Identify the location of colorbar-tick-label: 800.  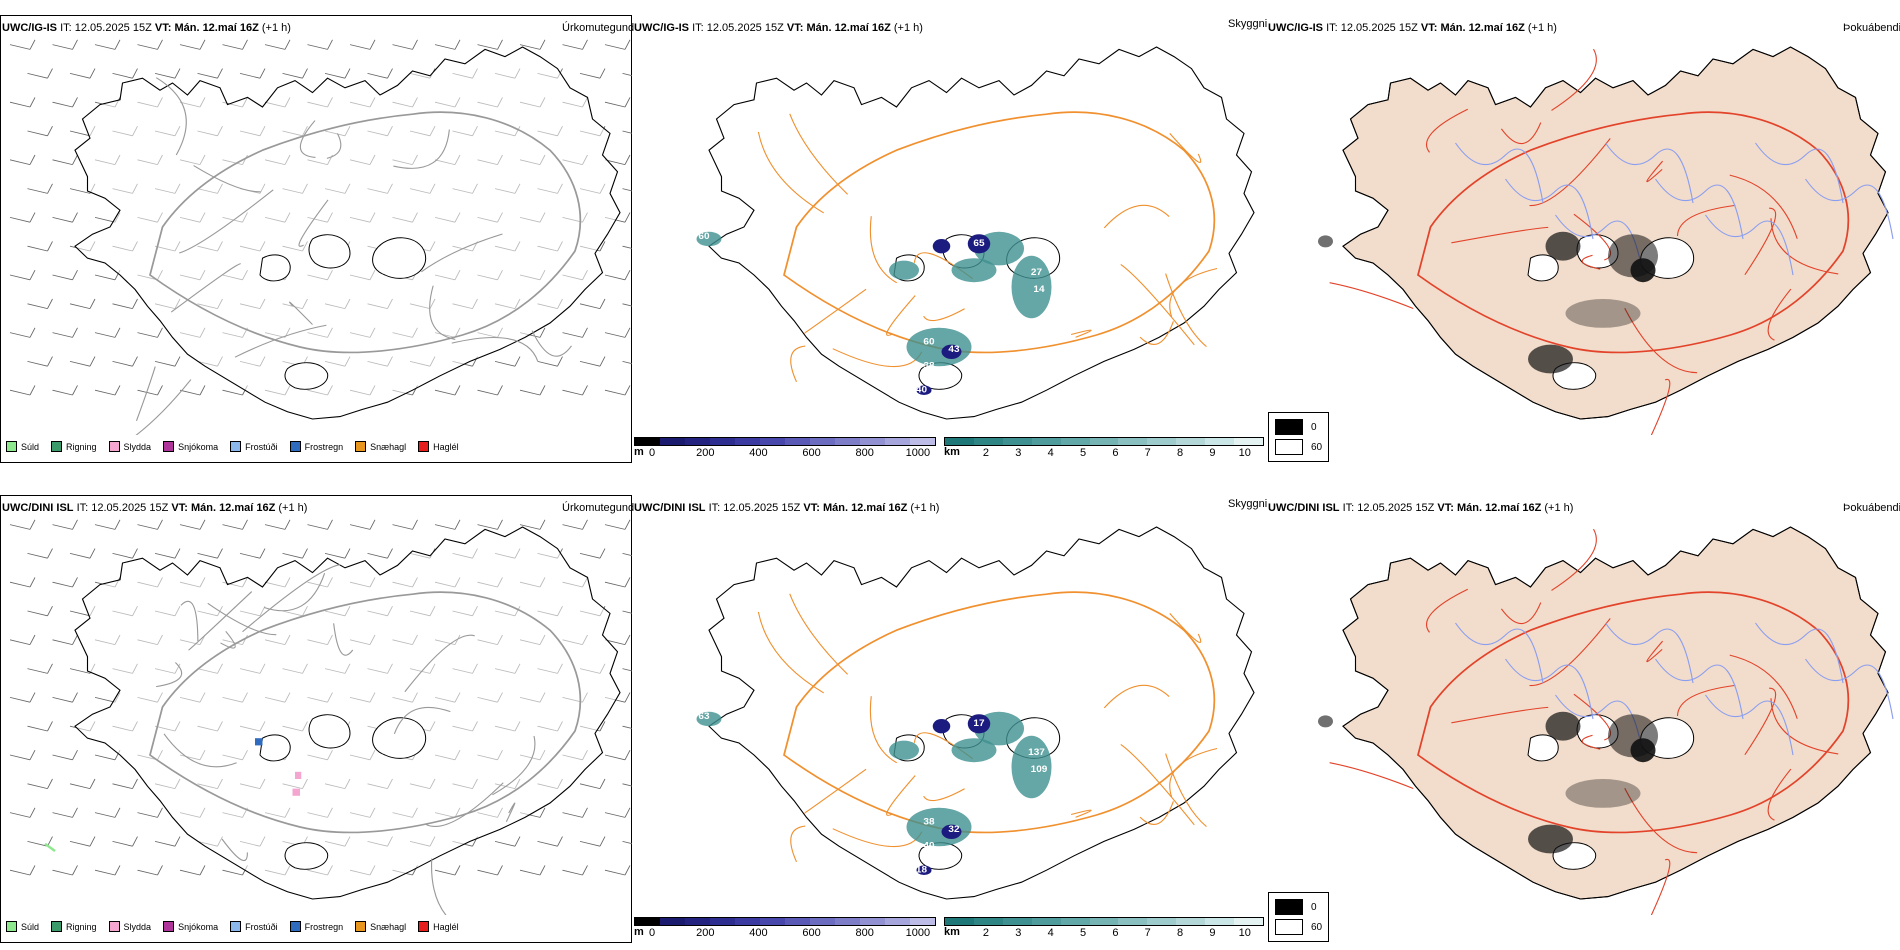
(864, 933).